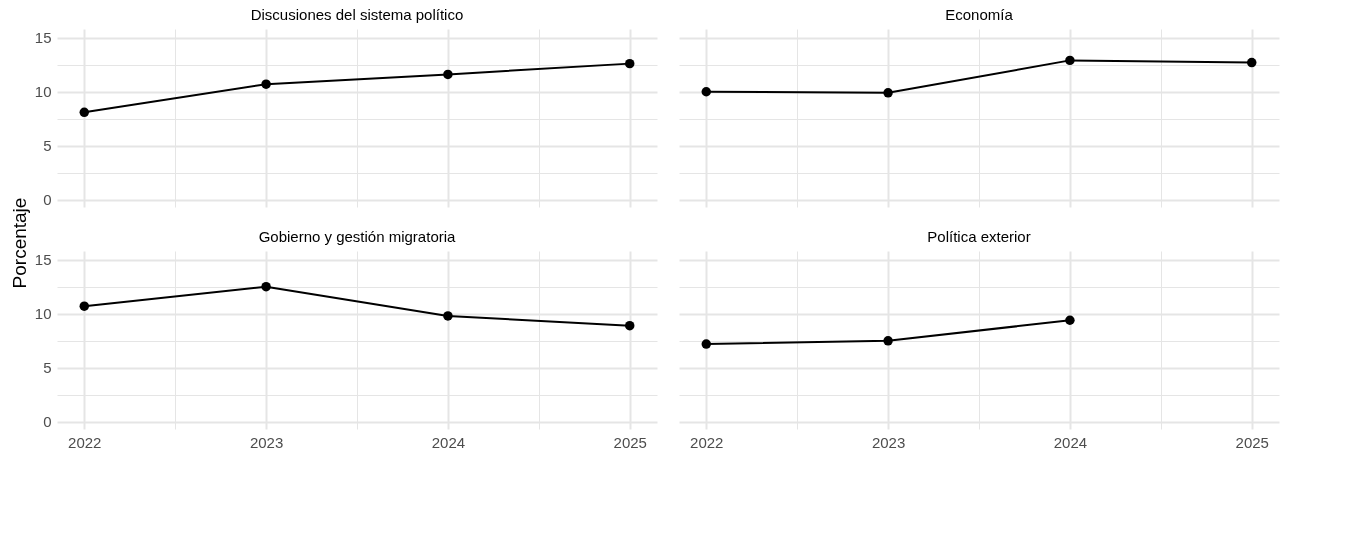  What do you see at coordinates (979, 236) in the screenshot?
I see `chart-title: Política exterior` at bounding box center [979, 236].